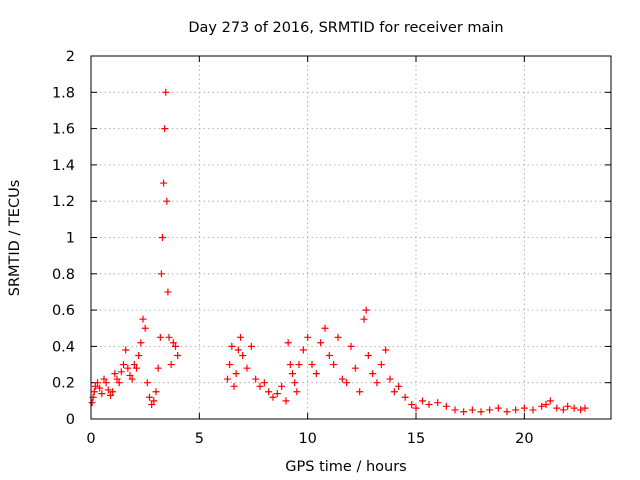  What do you see at coordinates (70, 57) in the screenshot?
I see `y-tick-label: 2` at bounding box center [70, 57].